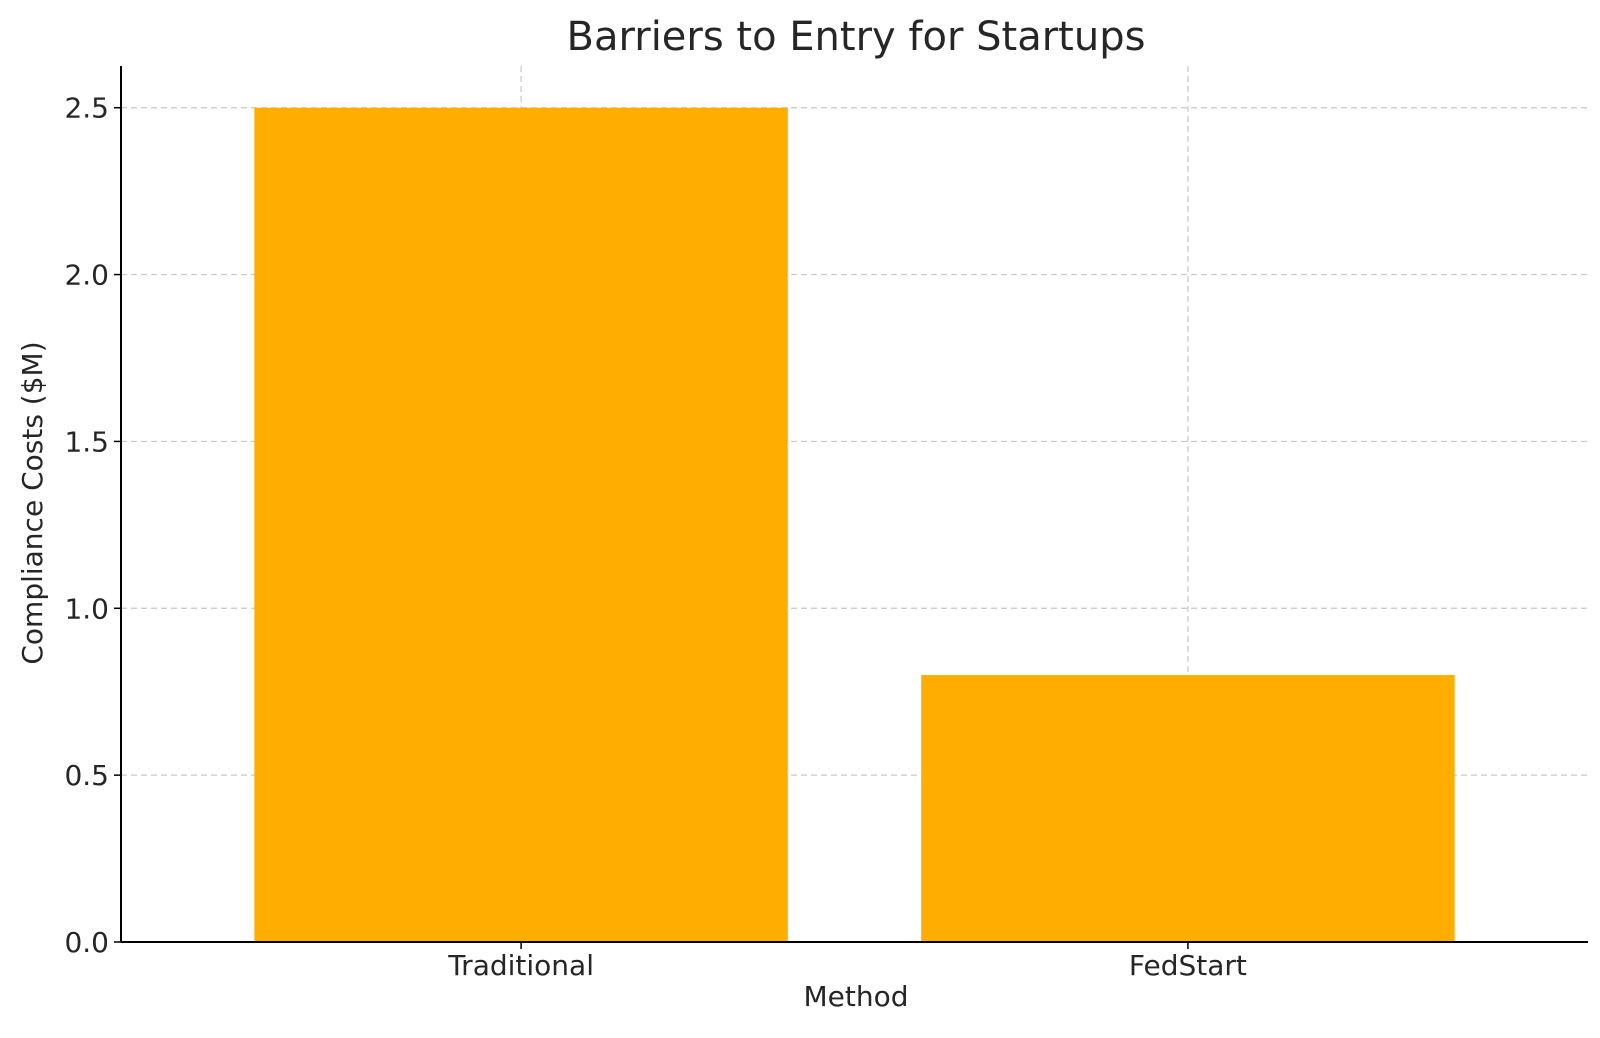  I want to click on chart-title: Barriers to Entry for Startups, so click(856, 37).